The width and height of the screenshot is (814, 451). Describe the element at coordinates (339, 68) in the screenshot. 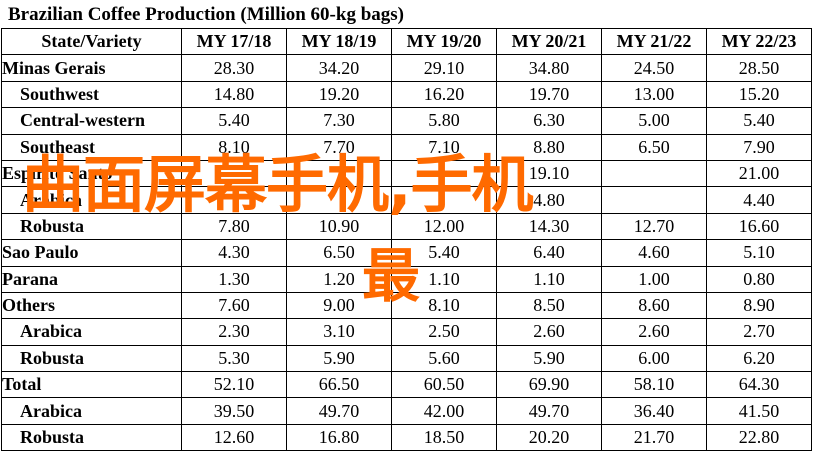

I see `cell-value: 34.20` at that location.